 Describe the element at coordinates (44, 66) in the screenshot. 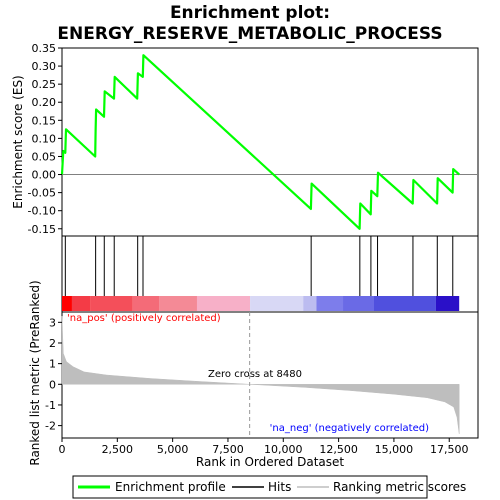

I see `es-y-tick-label-9: 0.30` at that location.